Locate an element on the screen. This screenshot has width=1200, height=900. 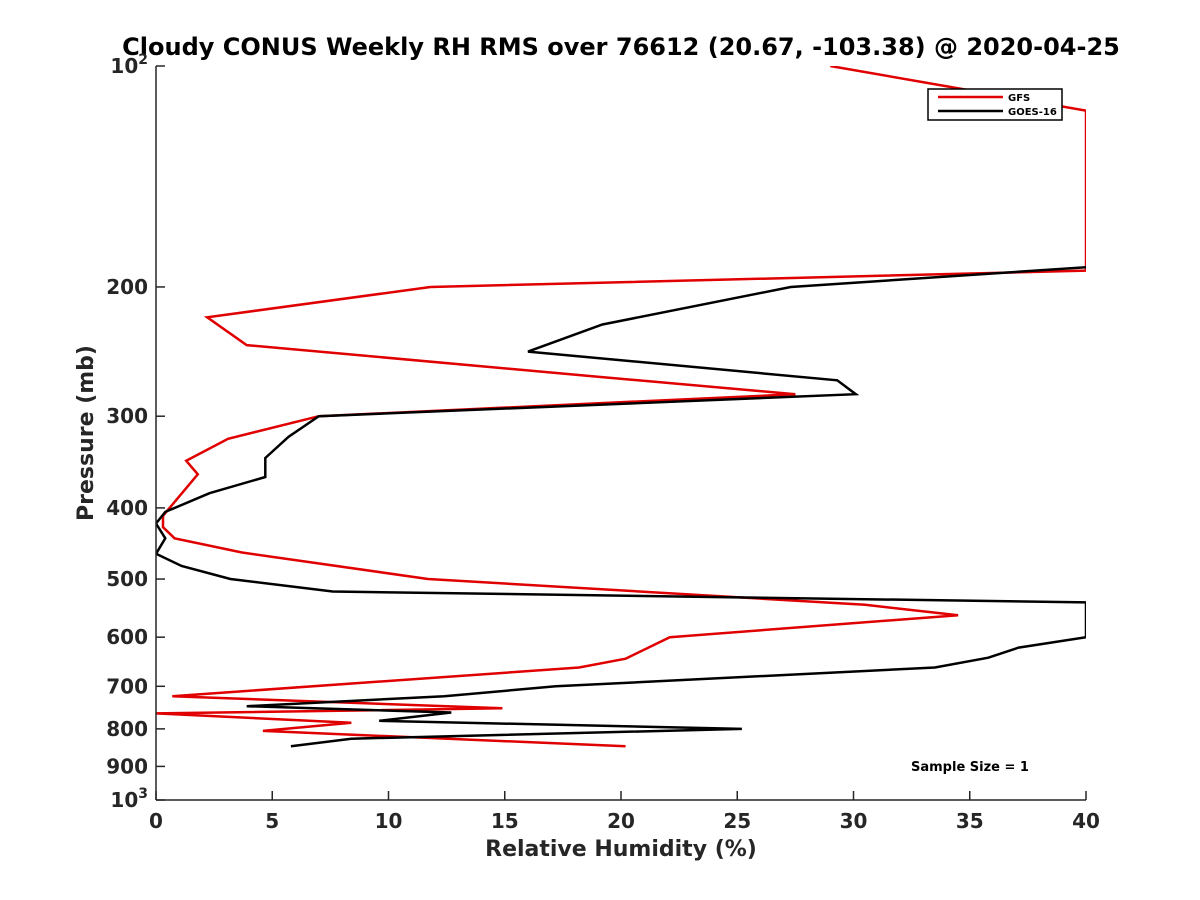
legend: GFS GOES-16 is located at coordinates (995, 104).